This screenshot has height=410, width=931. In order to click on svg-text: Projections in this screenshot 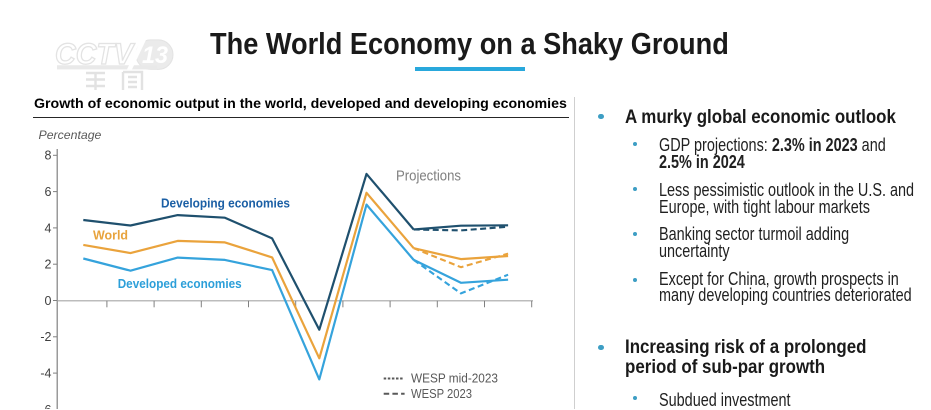, I will do `click(428, 177)`.